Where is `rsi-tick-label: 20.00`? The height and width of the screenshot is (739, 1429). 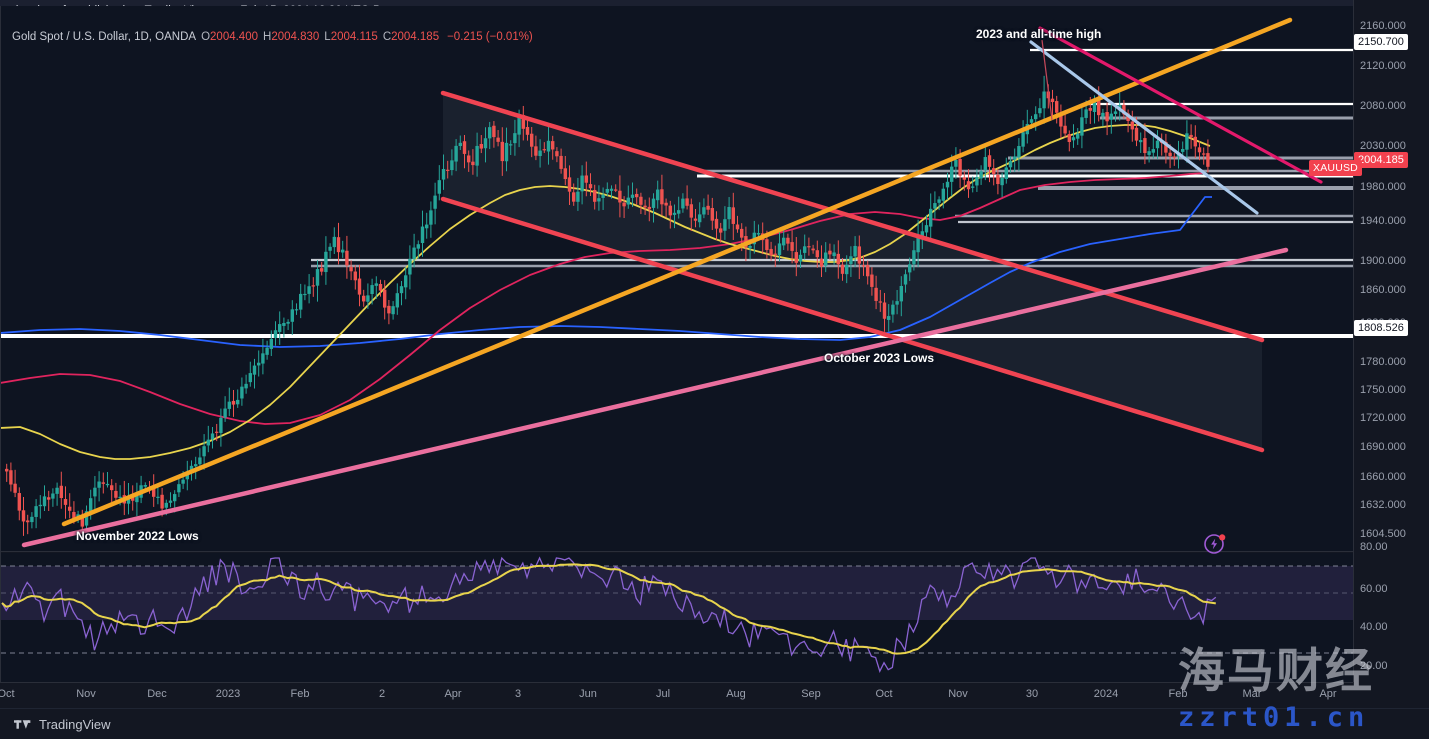
rsi-tick-label: 20.00 is located at coordinates (1374, 666).